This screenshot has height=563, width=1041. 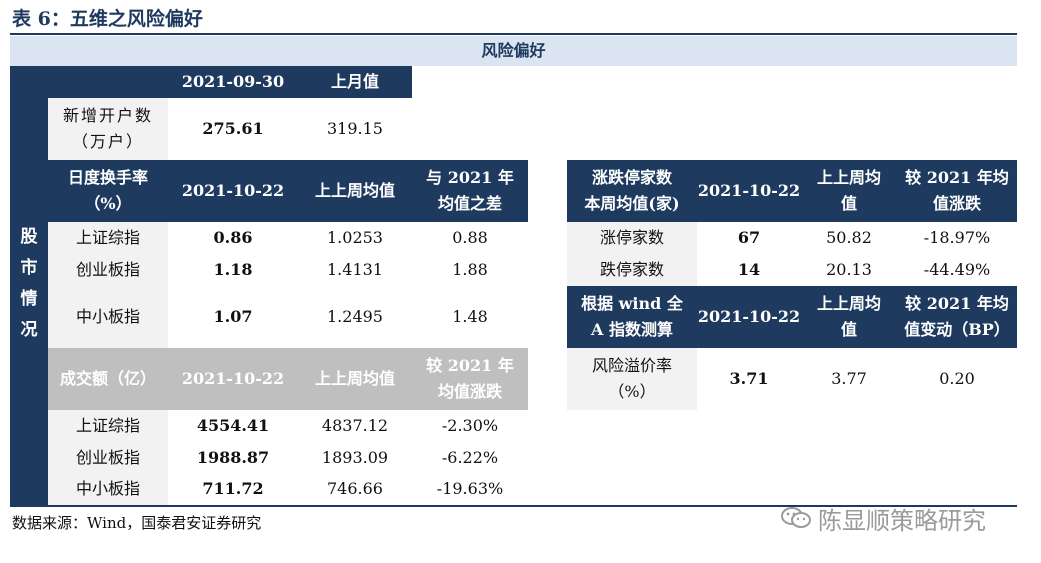 What do you see at coordinates (233, 82) in the screenshot?
I see `account-col-date: 2021-09-30` at bounding box center [233, 82].